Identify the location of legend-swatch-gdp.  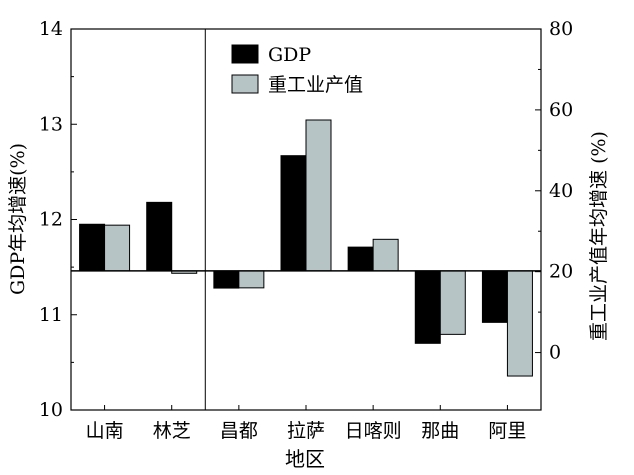
(245, 54).